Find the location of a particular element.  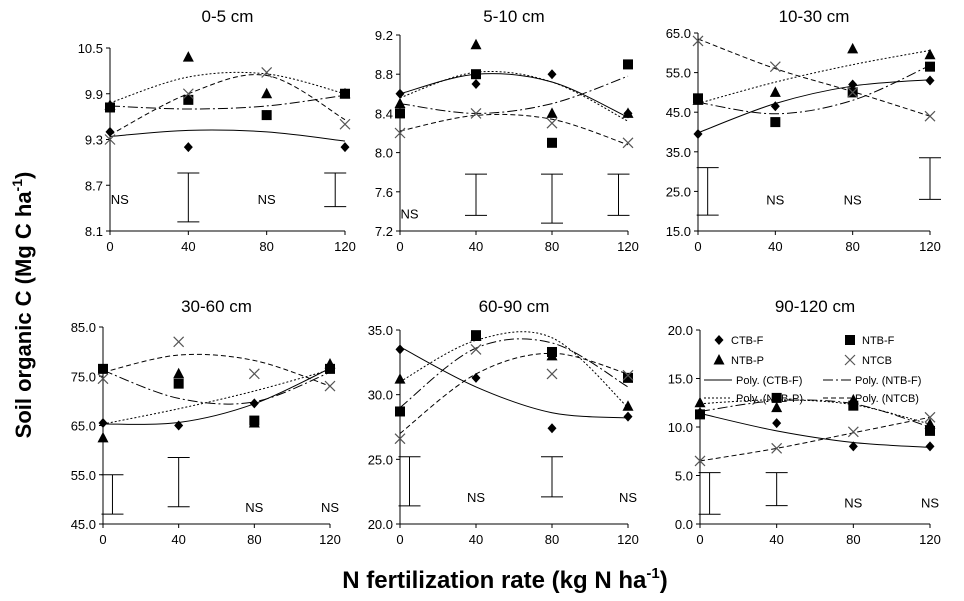

y-tick-label: 20.0 is located at coordinates (680, 330).